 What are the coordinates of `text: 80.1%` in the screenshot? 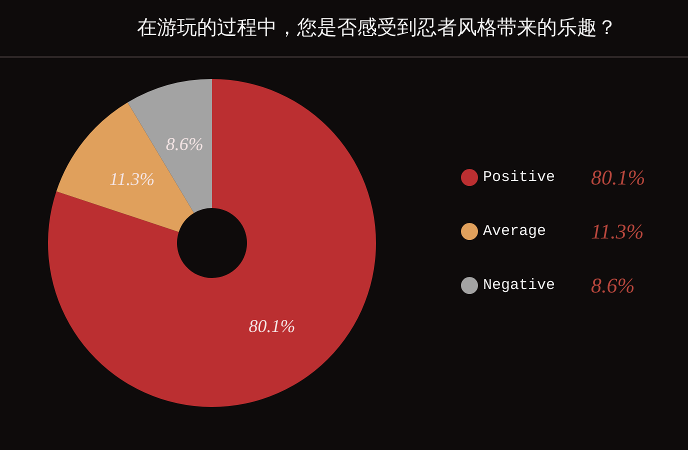 It's located at (618, 178).